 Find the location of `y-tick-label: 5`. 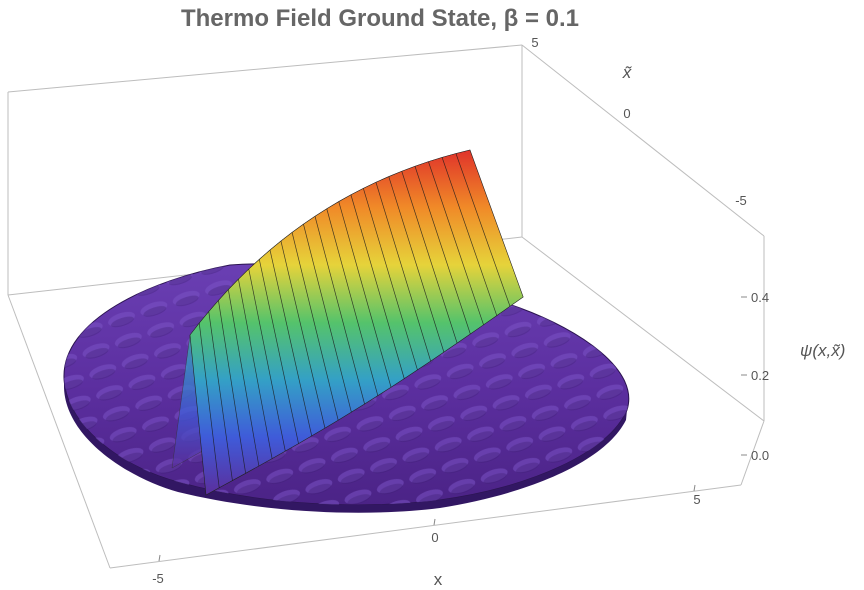

y-tick-label: 5 is located at coordinates (534, 42).